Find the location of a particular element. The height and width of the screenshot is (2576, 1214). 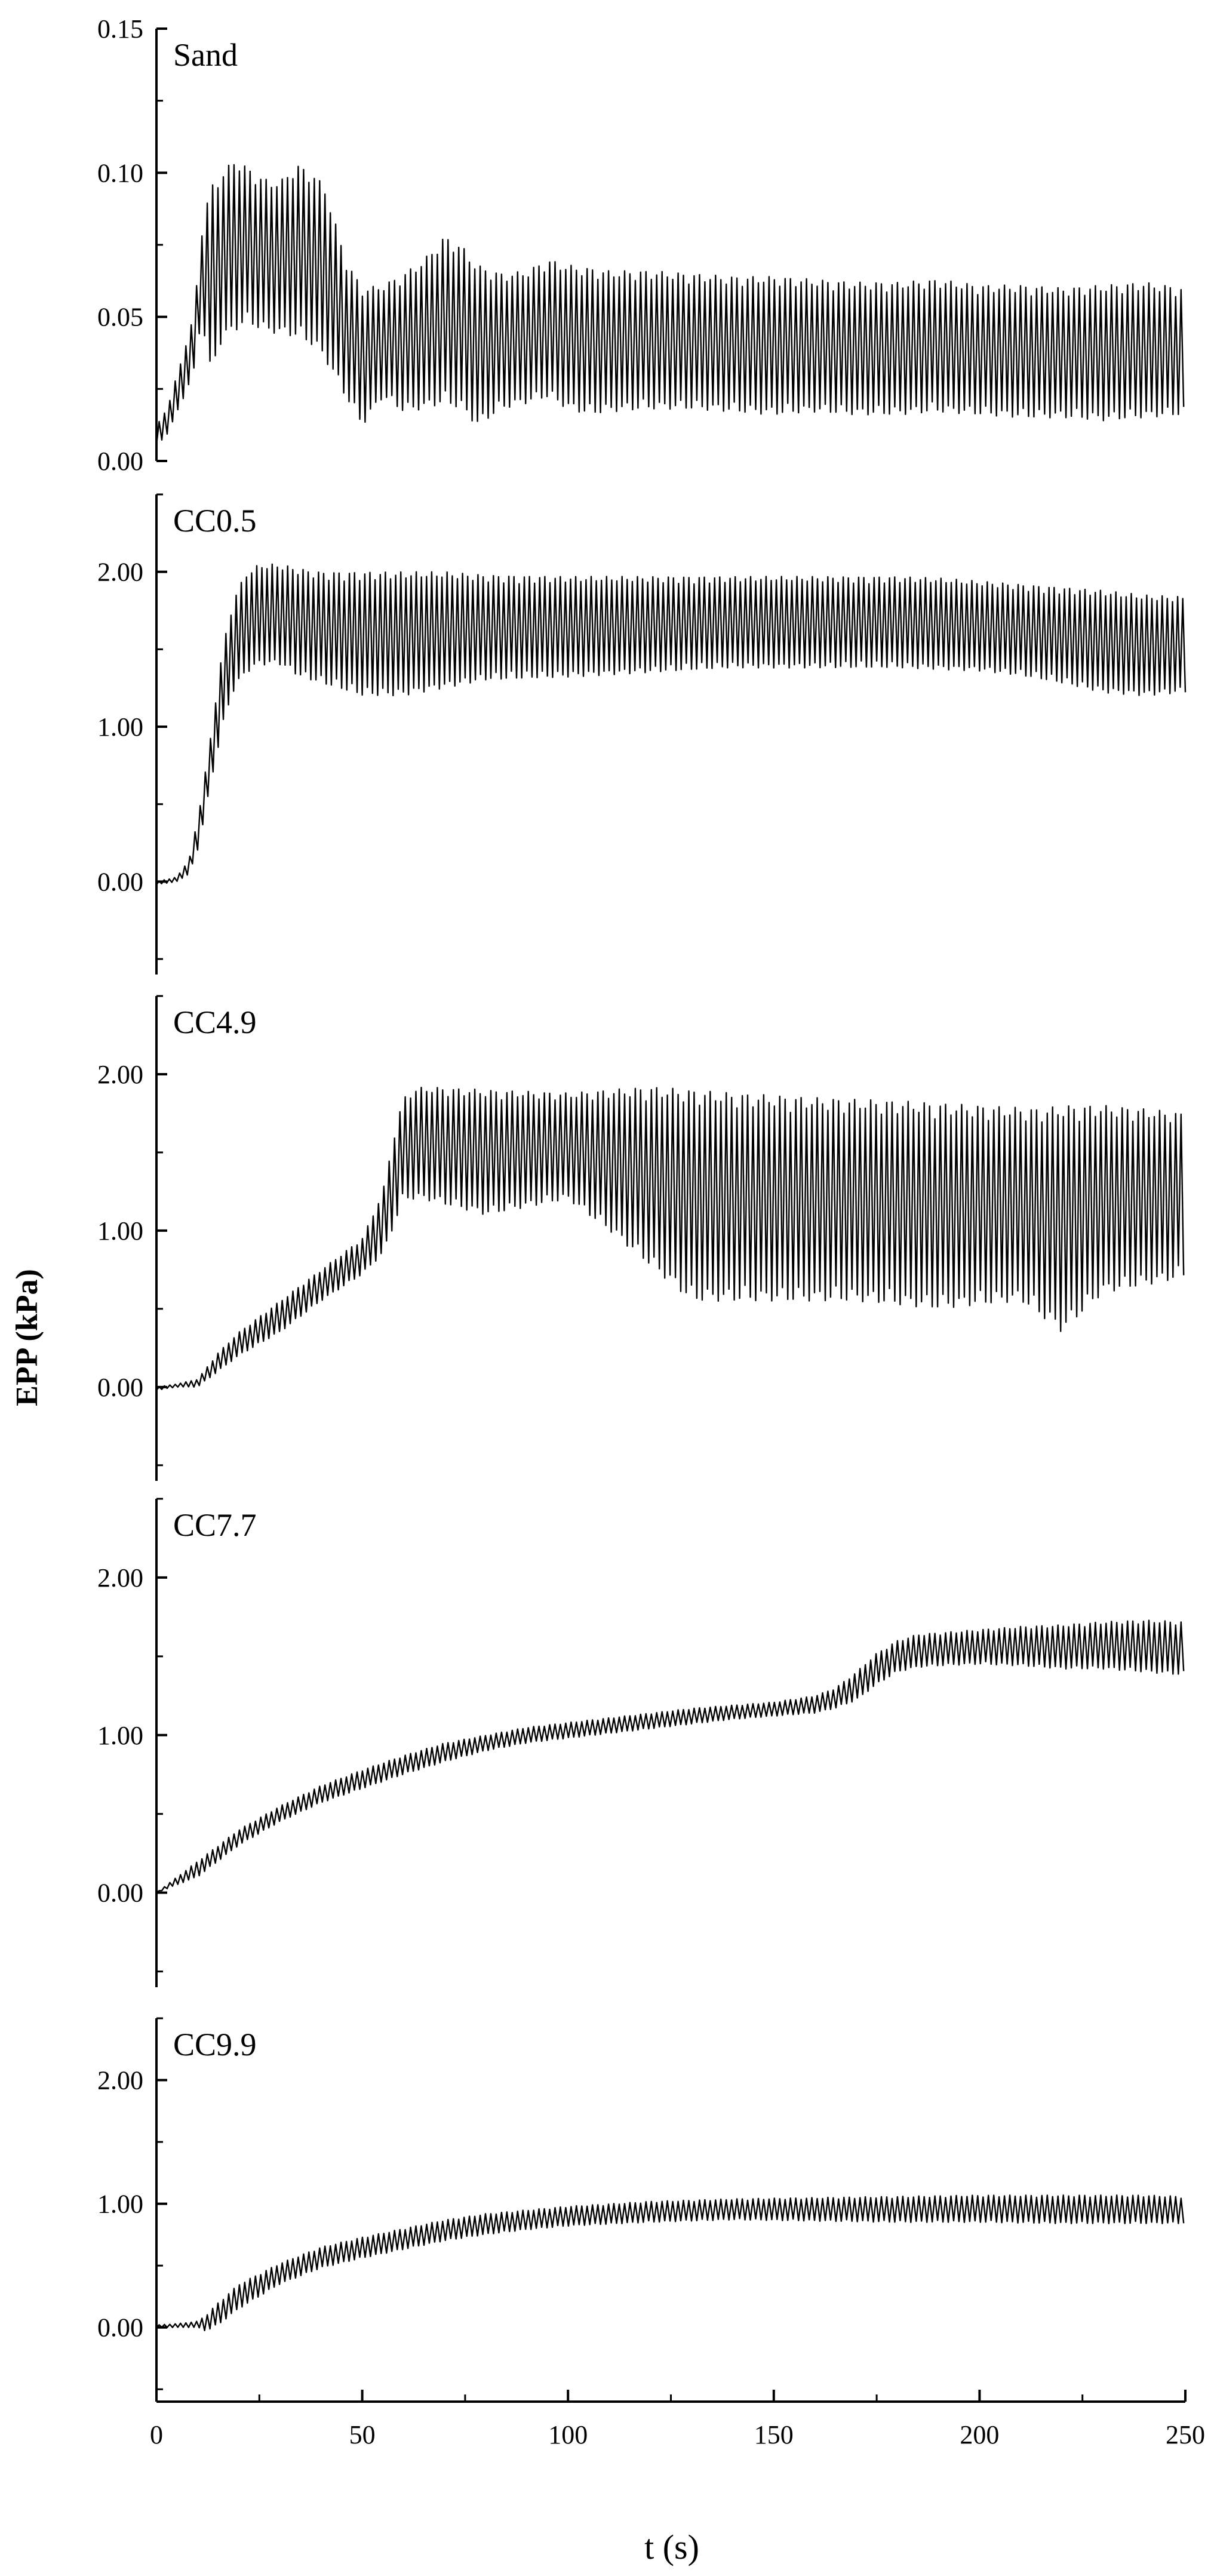

panel-label: CC0.5 is located at coordinates (215, 521).